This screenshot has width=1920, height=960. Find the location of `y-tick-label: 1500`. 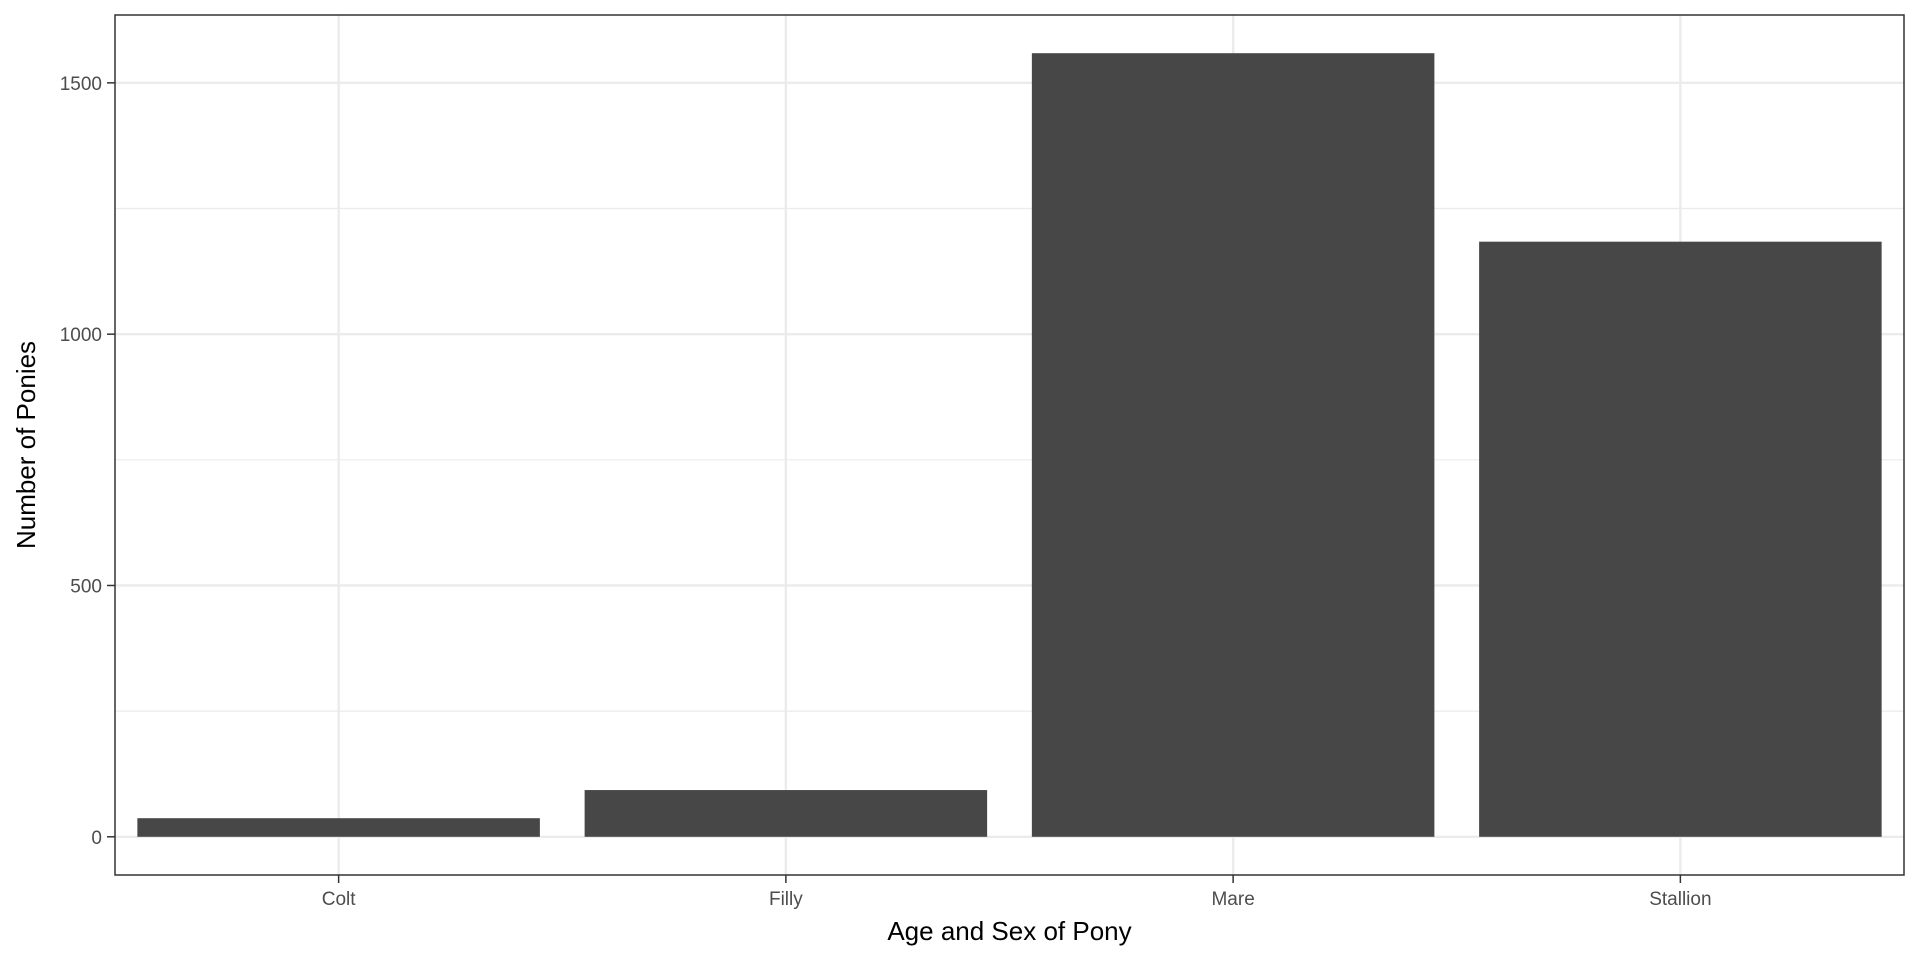

y-tick-label: 1500 is located at coordinates (81, 84).